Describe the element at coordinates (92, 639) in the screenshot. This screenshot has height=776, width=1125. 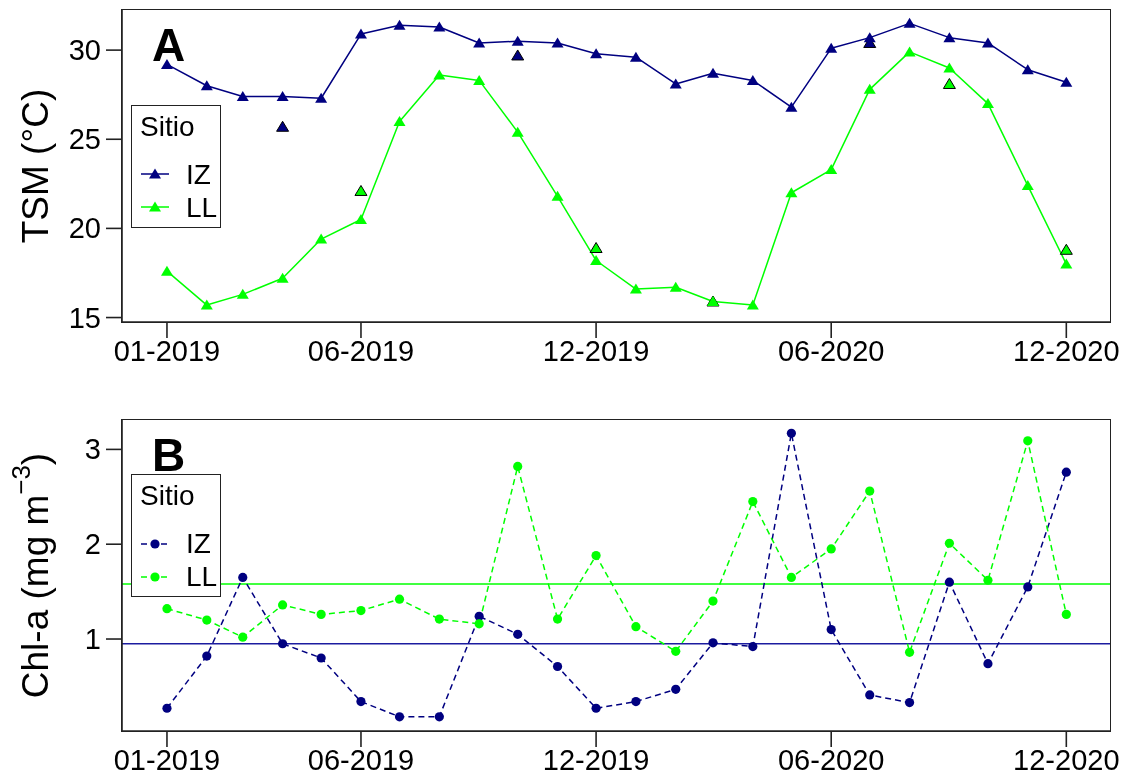
I see `y-tick-label: 1` at that location.